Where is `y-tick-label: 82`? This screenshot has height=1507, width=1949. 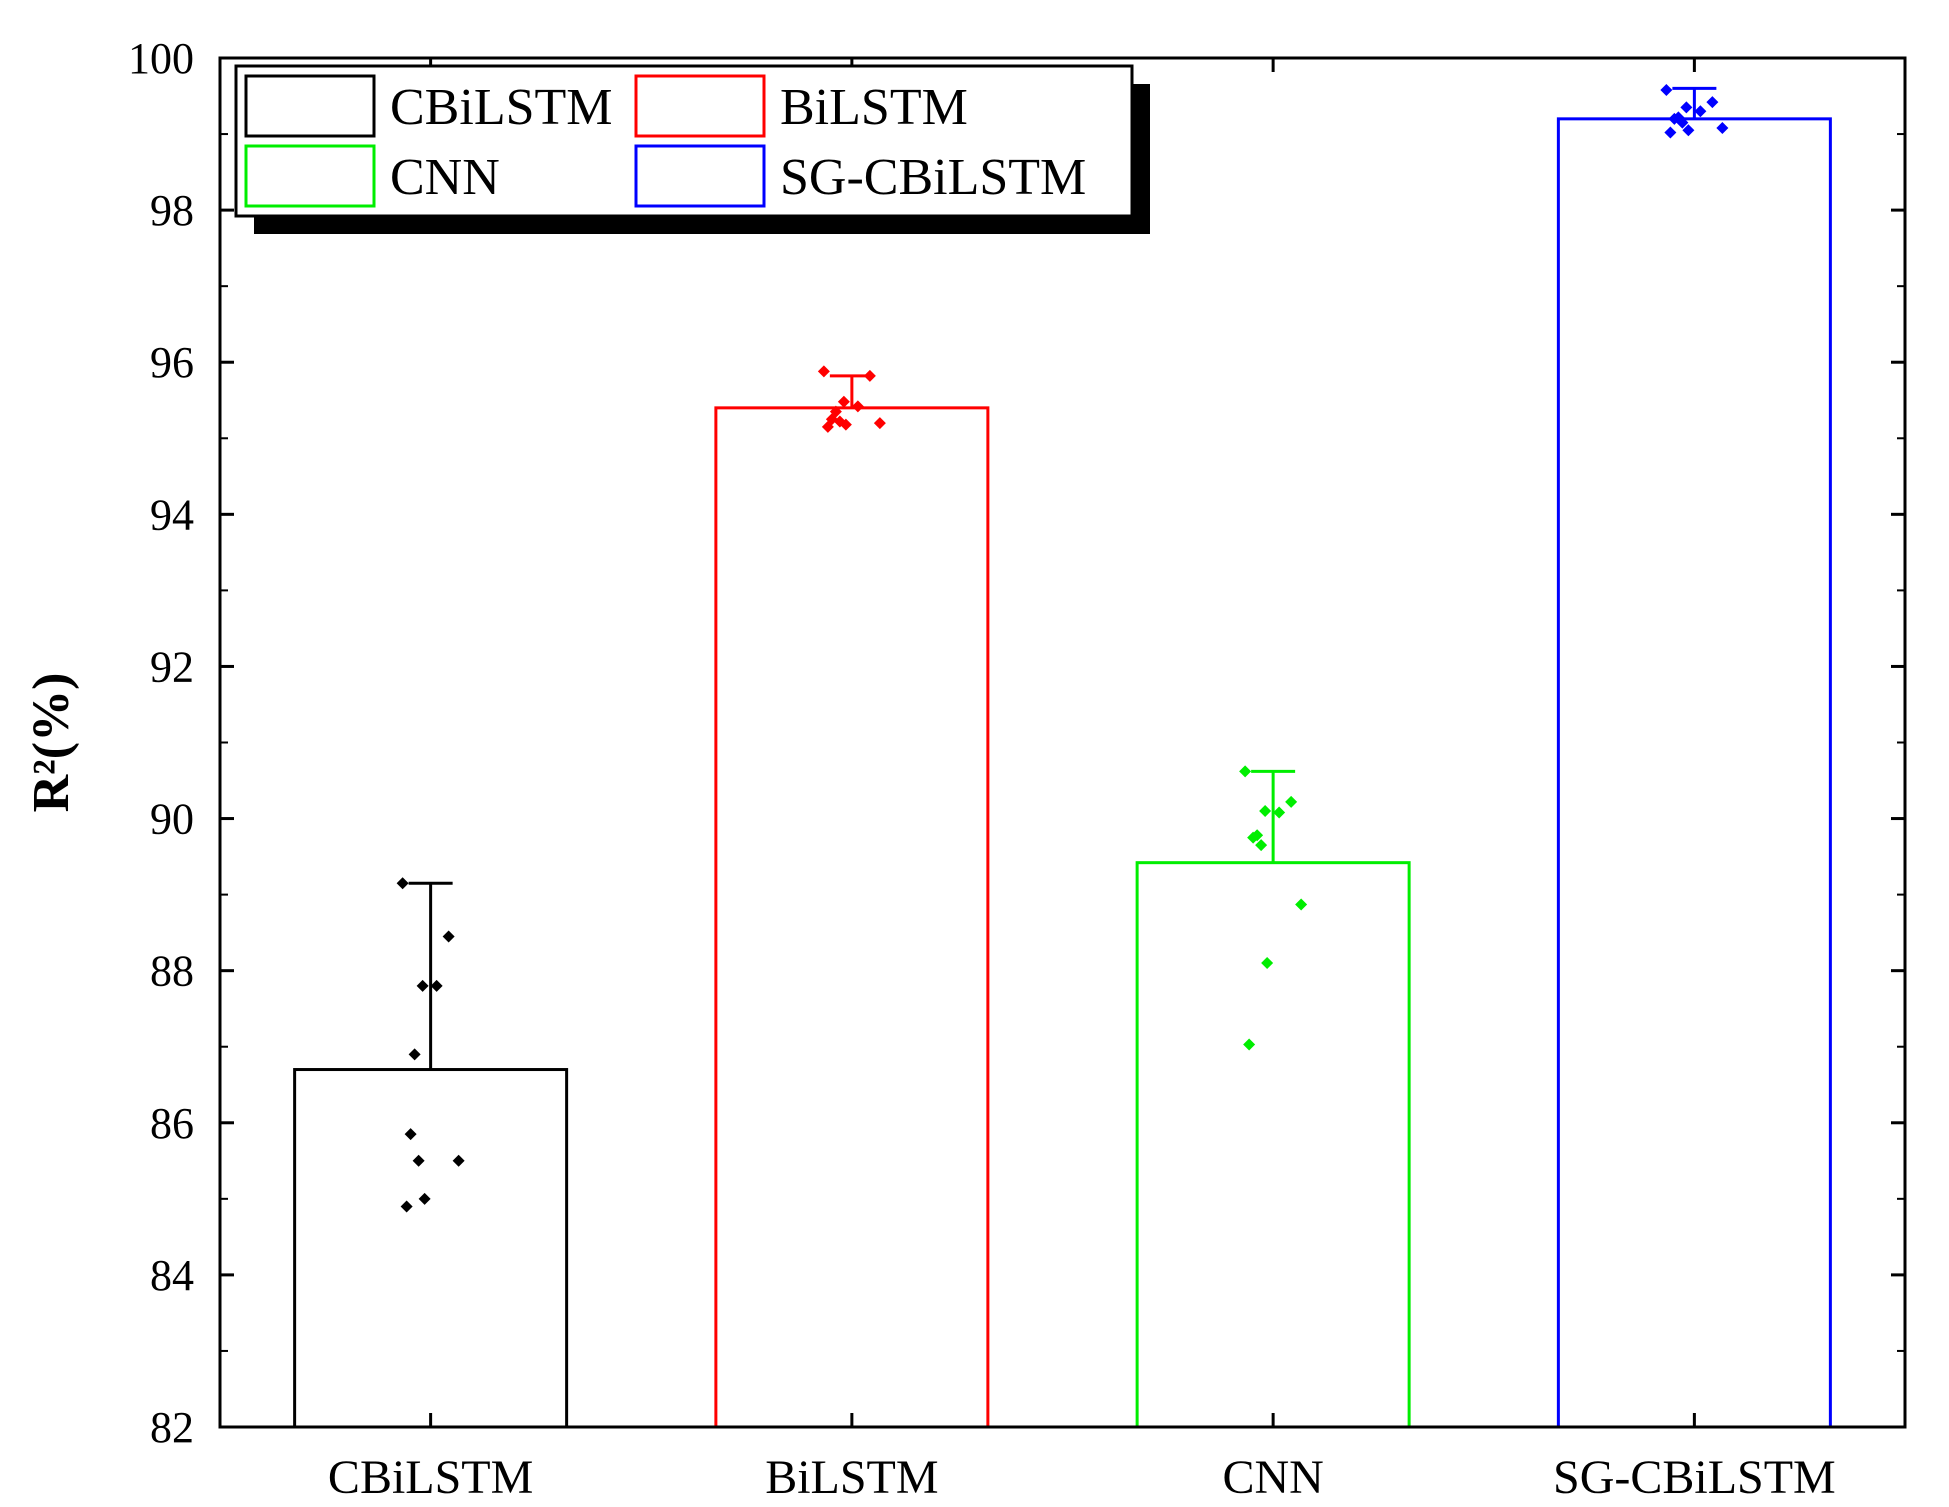
y-tick-label: 82 is located at coordinates (172, 1427).